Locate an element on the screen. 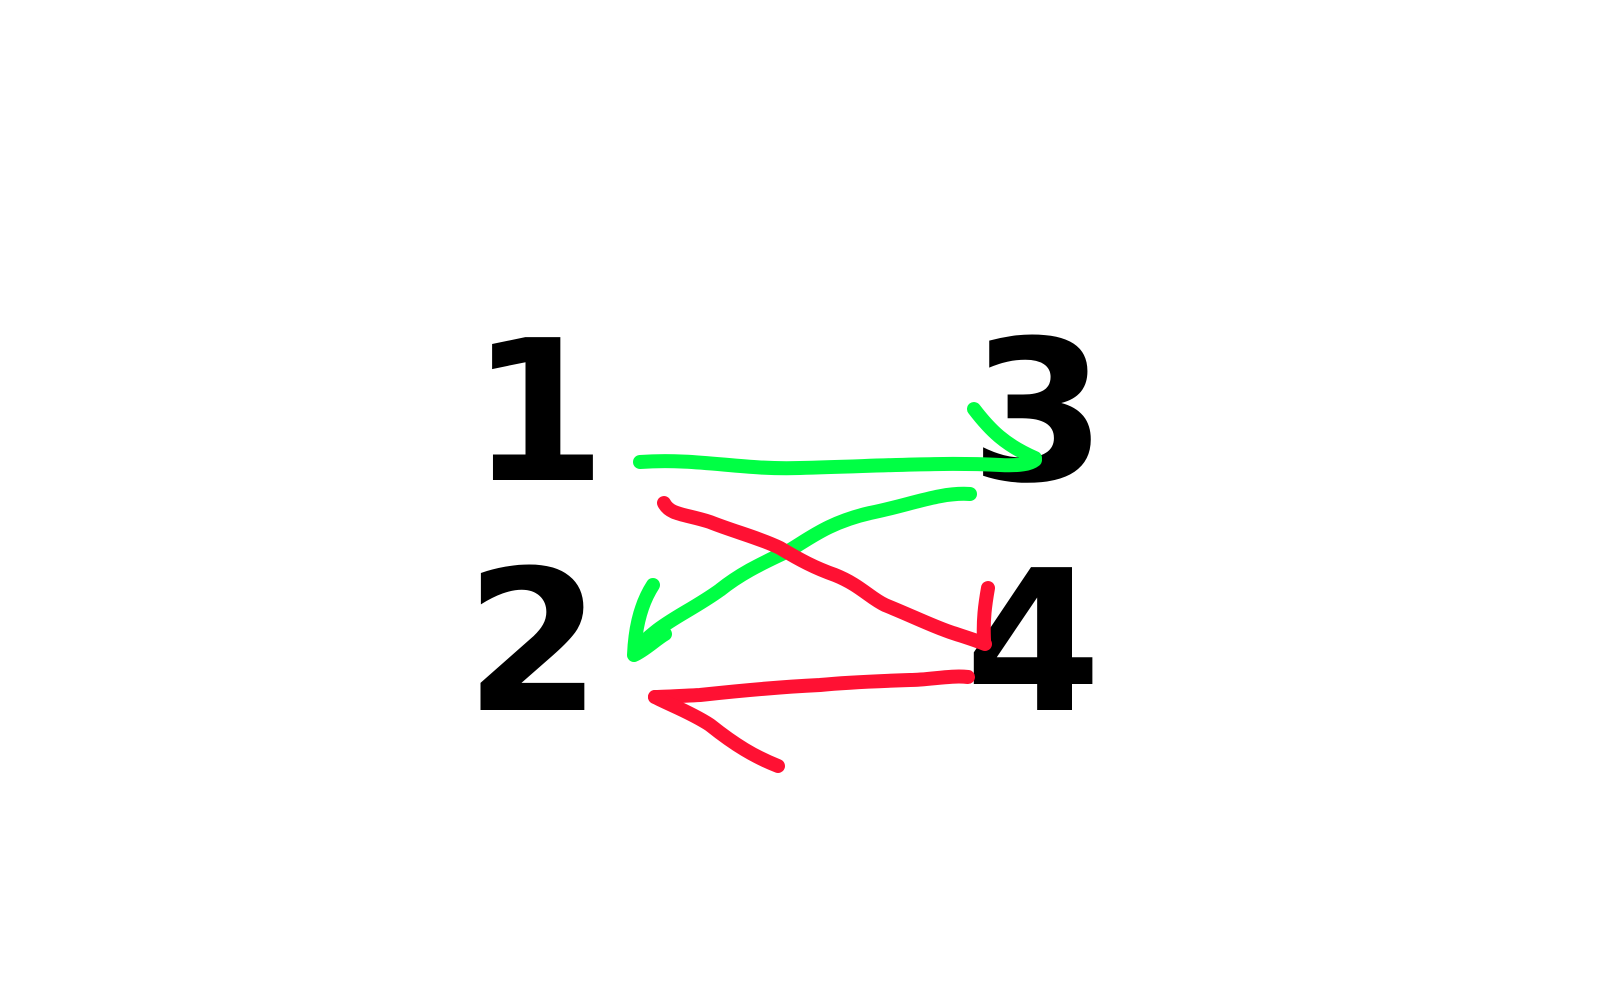 The height and width of the screenshot is (997, 1600). number-1: 1 is located at coordinates (538, 413).